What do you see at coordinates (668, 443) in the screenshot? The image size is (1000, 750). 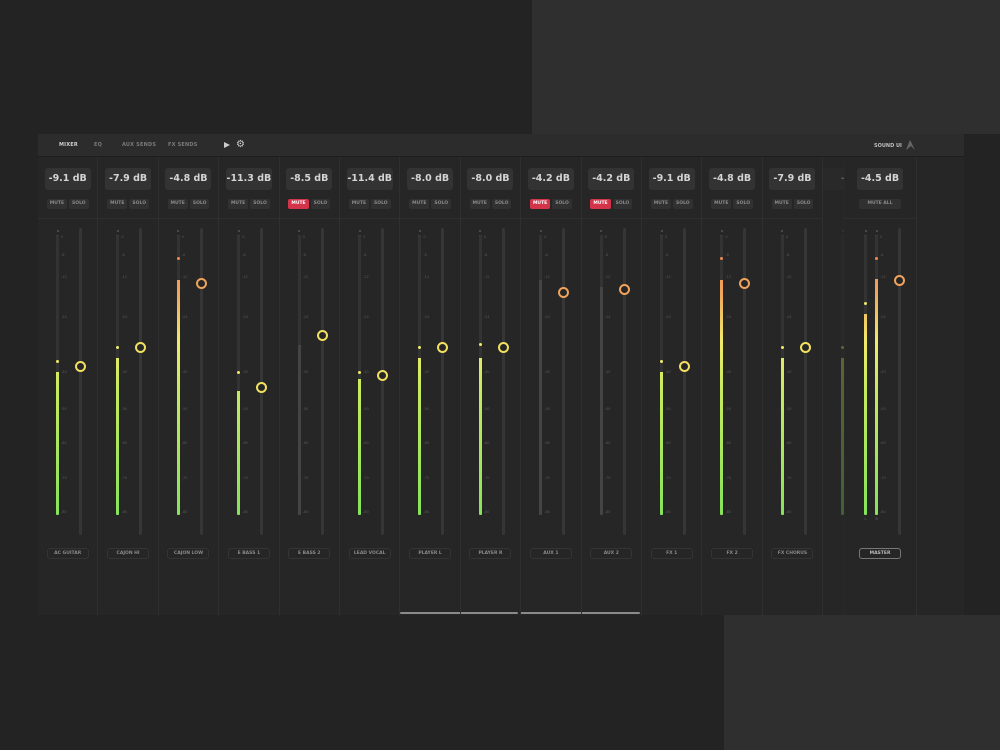 I see `scale-label: -60` at bounding box center [668, 443].